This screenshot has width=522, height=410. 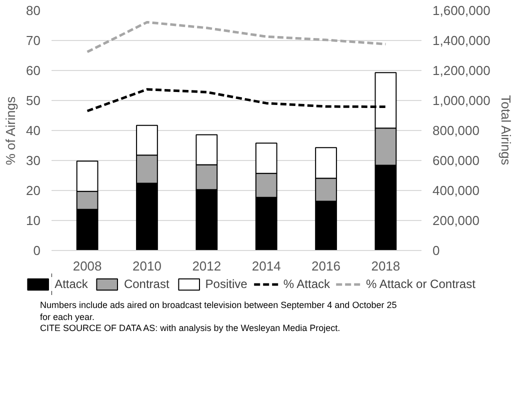 What do you see at coordinates (461, 40) in the screenshot?
I see `y2-tick-label: 1,400,000` at bounding box center [461, 40].